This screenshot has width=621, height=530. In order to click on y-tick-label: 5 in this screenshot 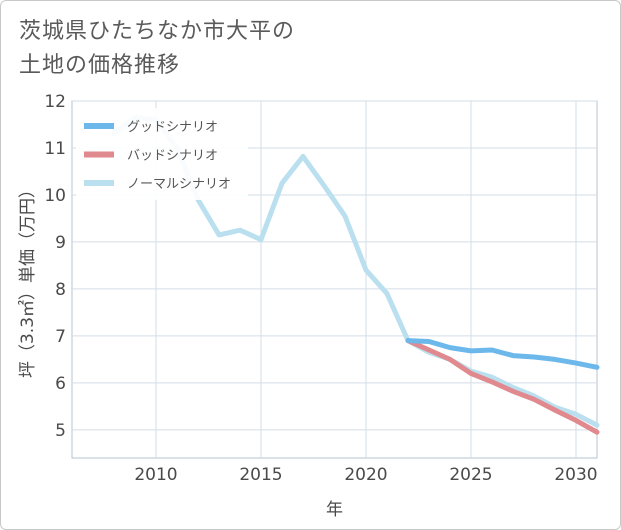, I will do `click(60, 431)`.